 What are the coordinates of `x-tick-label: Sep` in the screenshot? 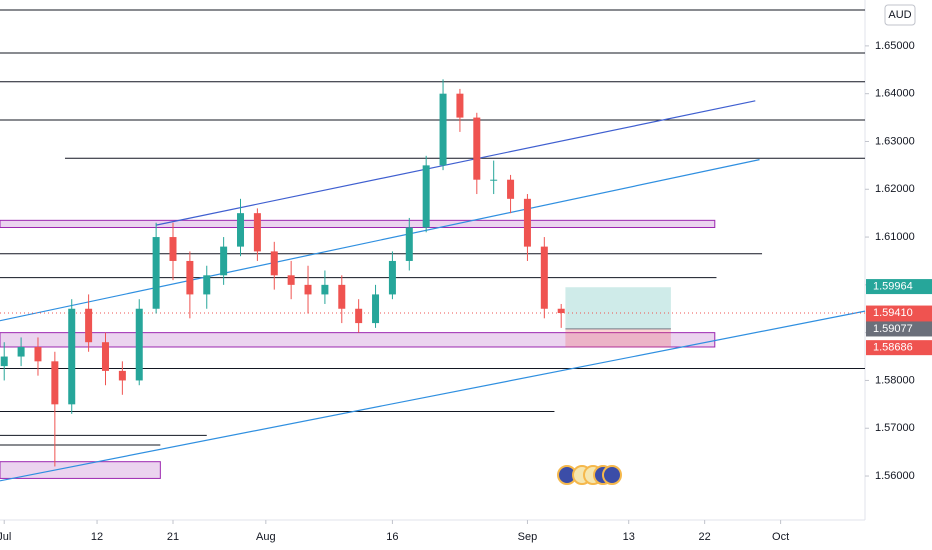 It's located at (528, 537).